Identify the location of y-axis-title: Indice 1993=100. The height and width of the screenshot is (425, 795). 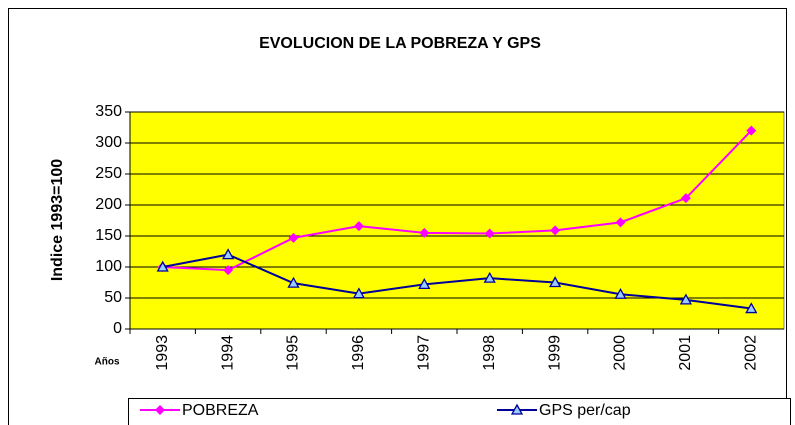
(57, 220).